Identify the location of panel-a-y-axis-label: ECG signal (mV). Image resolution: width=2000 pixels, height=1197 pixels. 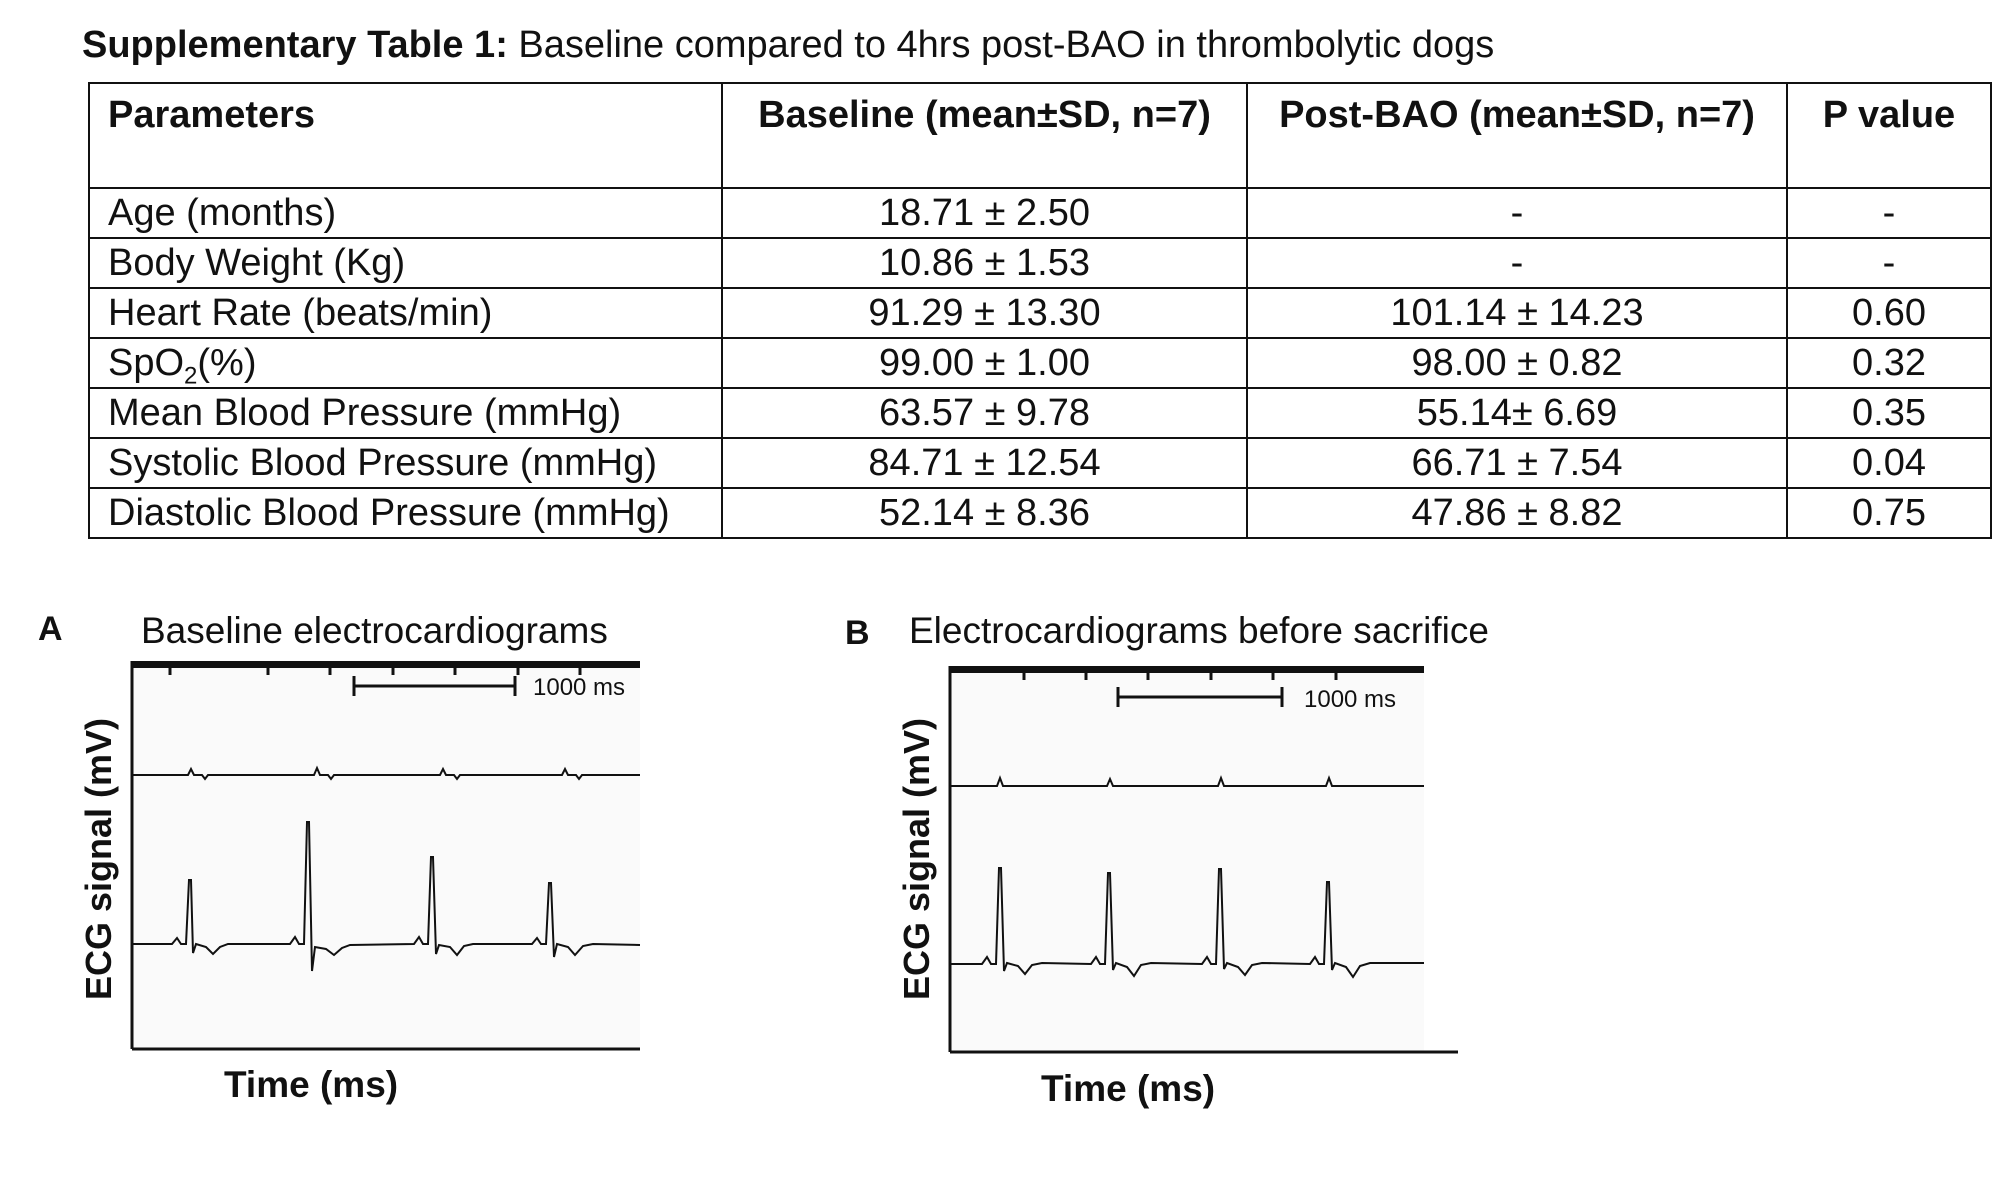
(98, 858).